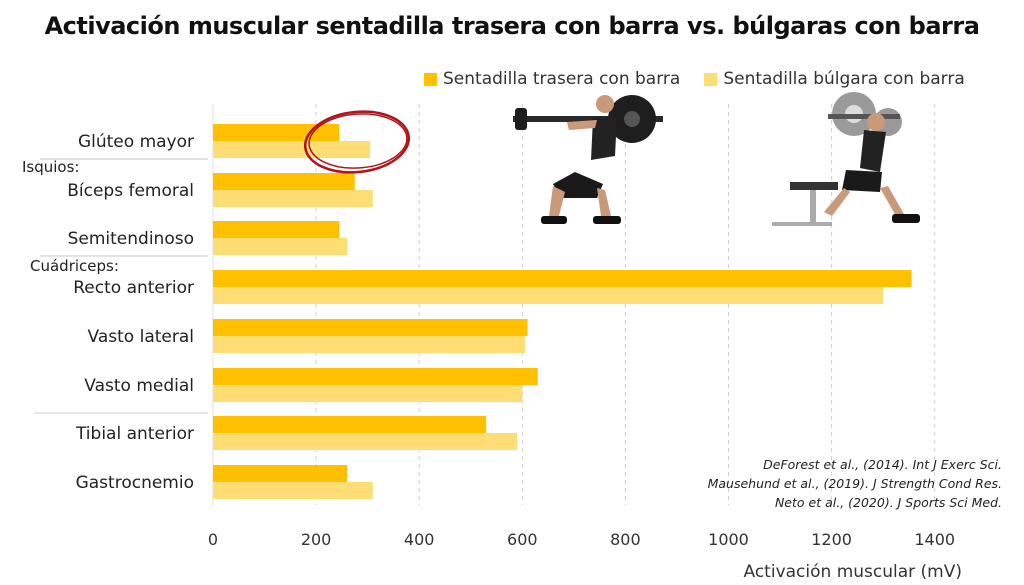 This screenshot has height=585, width=1024. Describe the element at coordinates (316, 539) in the screenshot. I see `x-tick-label: 200` at that location.